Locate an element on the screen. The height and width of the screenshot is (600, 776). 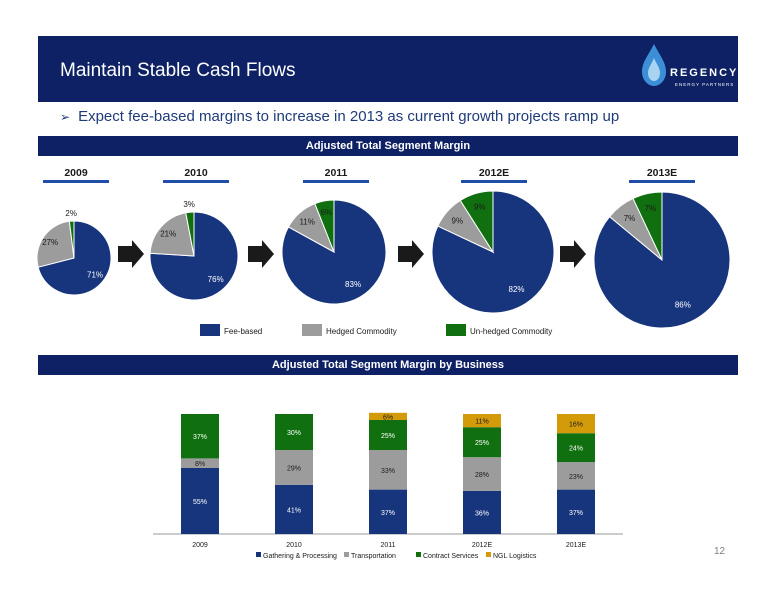
logo-wordmark: REGENCY is located at coordinates (703, 73).